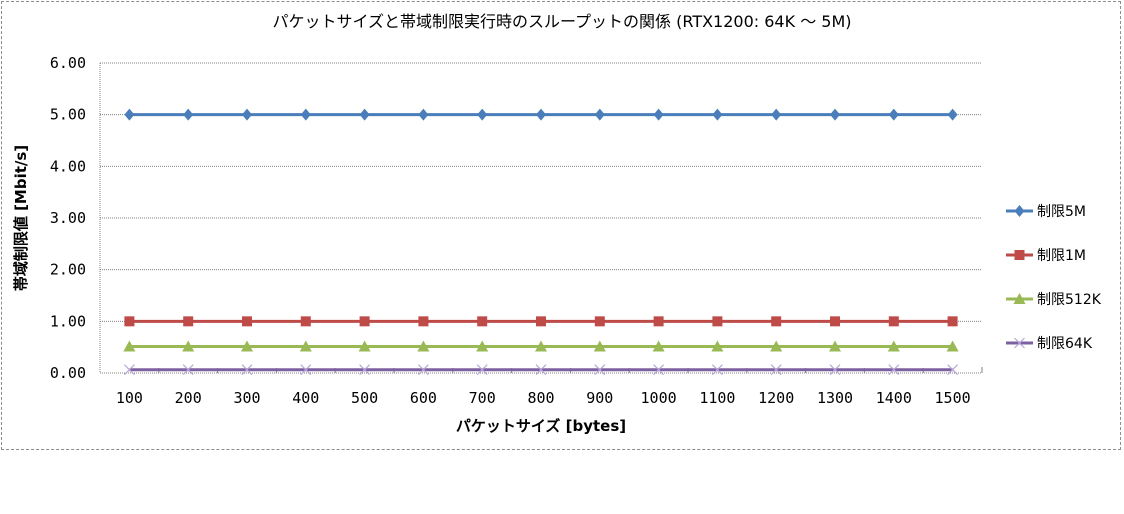 This screenshot has width=1124, height=514. Describe the element at coordinates (68, 321) in the screenshot. I see `y-tick-label: 1.00` at that location.